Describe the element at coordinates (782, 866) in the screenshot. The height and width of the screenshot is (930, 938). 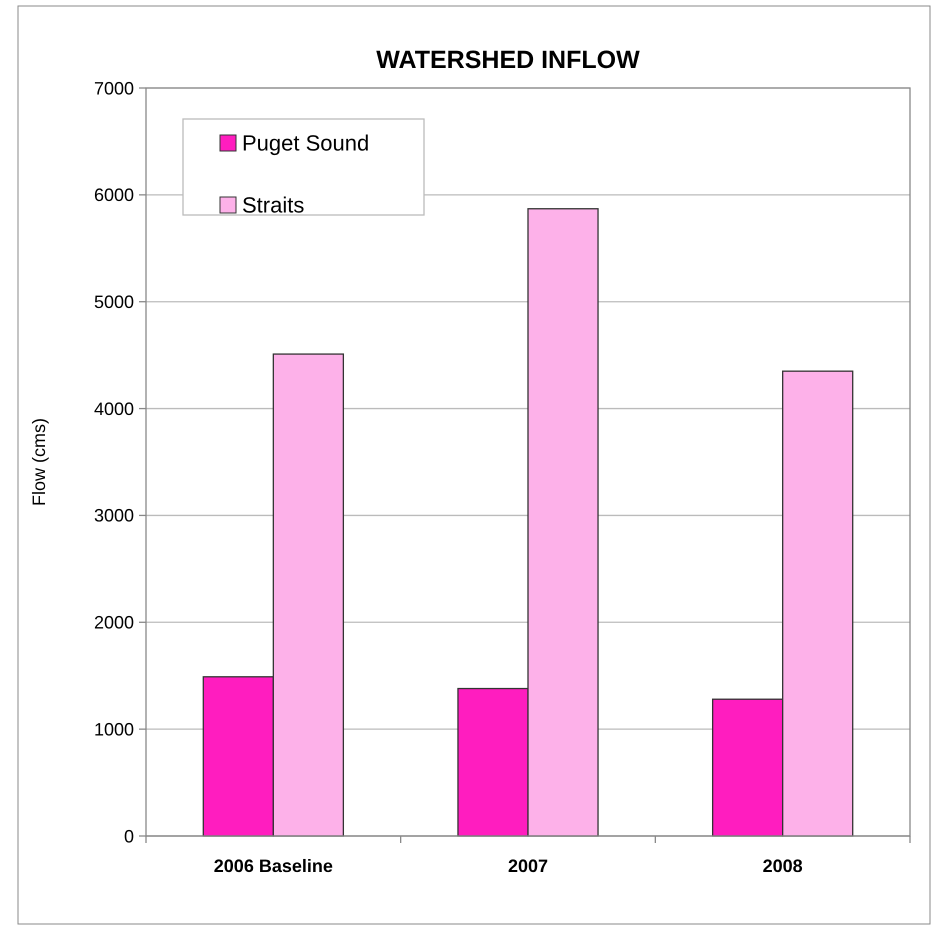
I see `x-tick-label: 2008` at that location.